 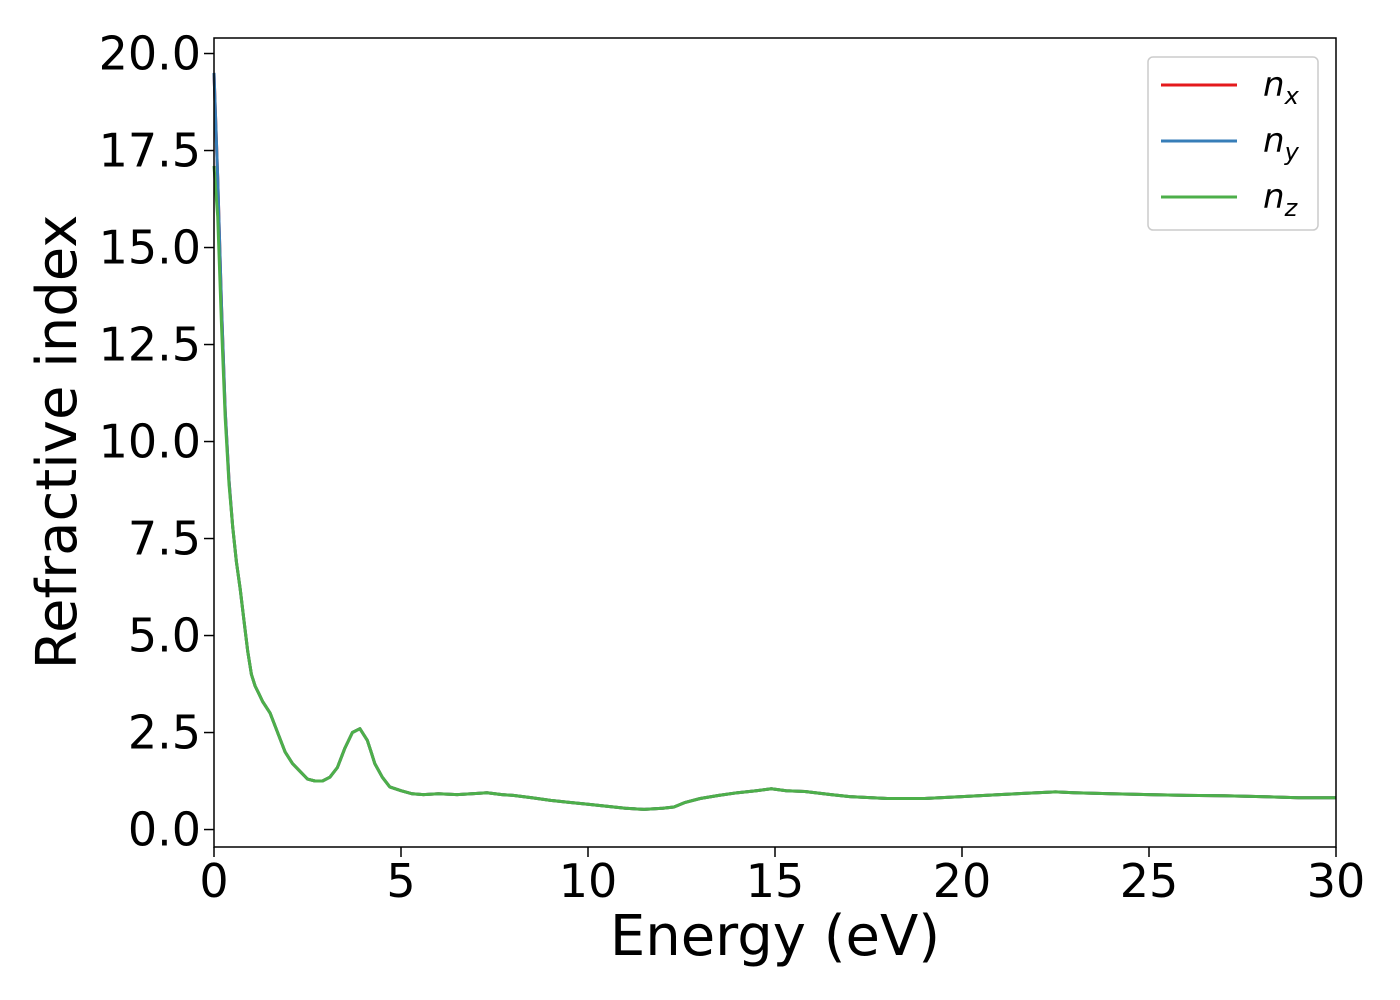 I want to click on legend-box, so click(x=1233, y=143).